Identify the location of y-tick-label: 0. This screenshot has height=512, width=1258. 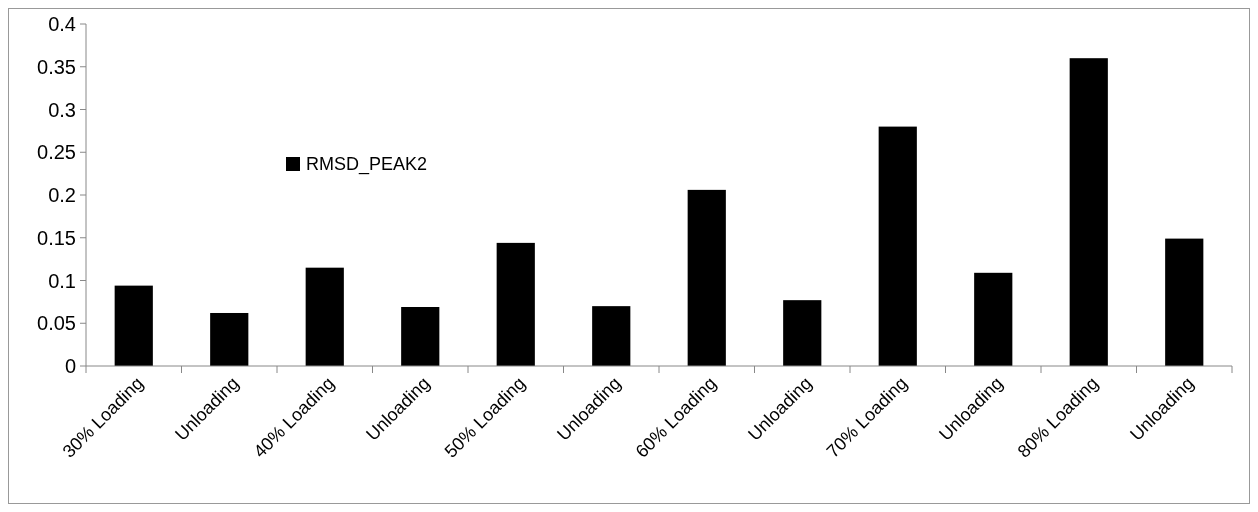
(70, 366).